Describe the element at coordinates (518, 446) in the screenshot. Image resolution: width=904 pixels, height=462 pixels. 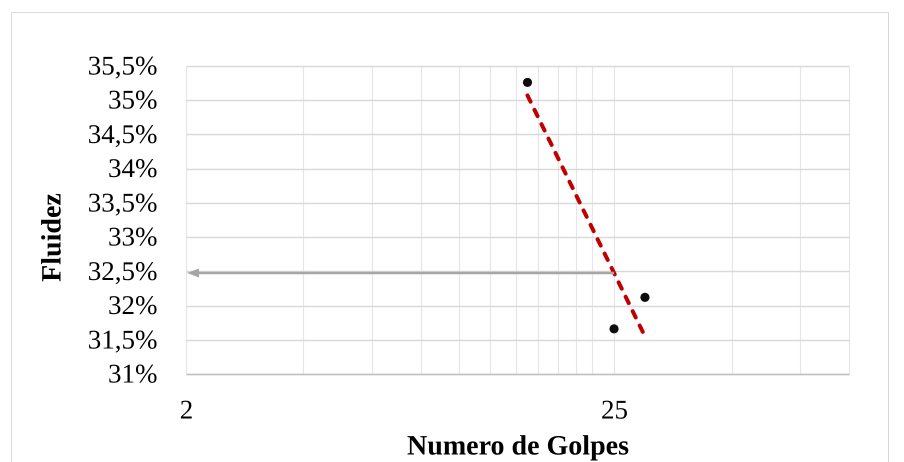
I see `x-axis-title: Numero de Golpes` at that location.